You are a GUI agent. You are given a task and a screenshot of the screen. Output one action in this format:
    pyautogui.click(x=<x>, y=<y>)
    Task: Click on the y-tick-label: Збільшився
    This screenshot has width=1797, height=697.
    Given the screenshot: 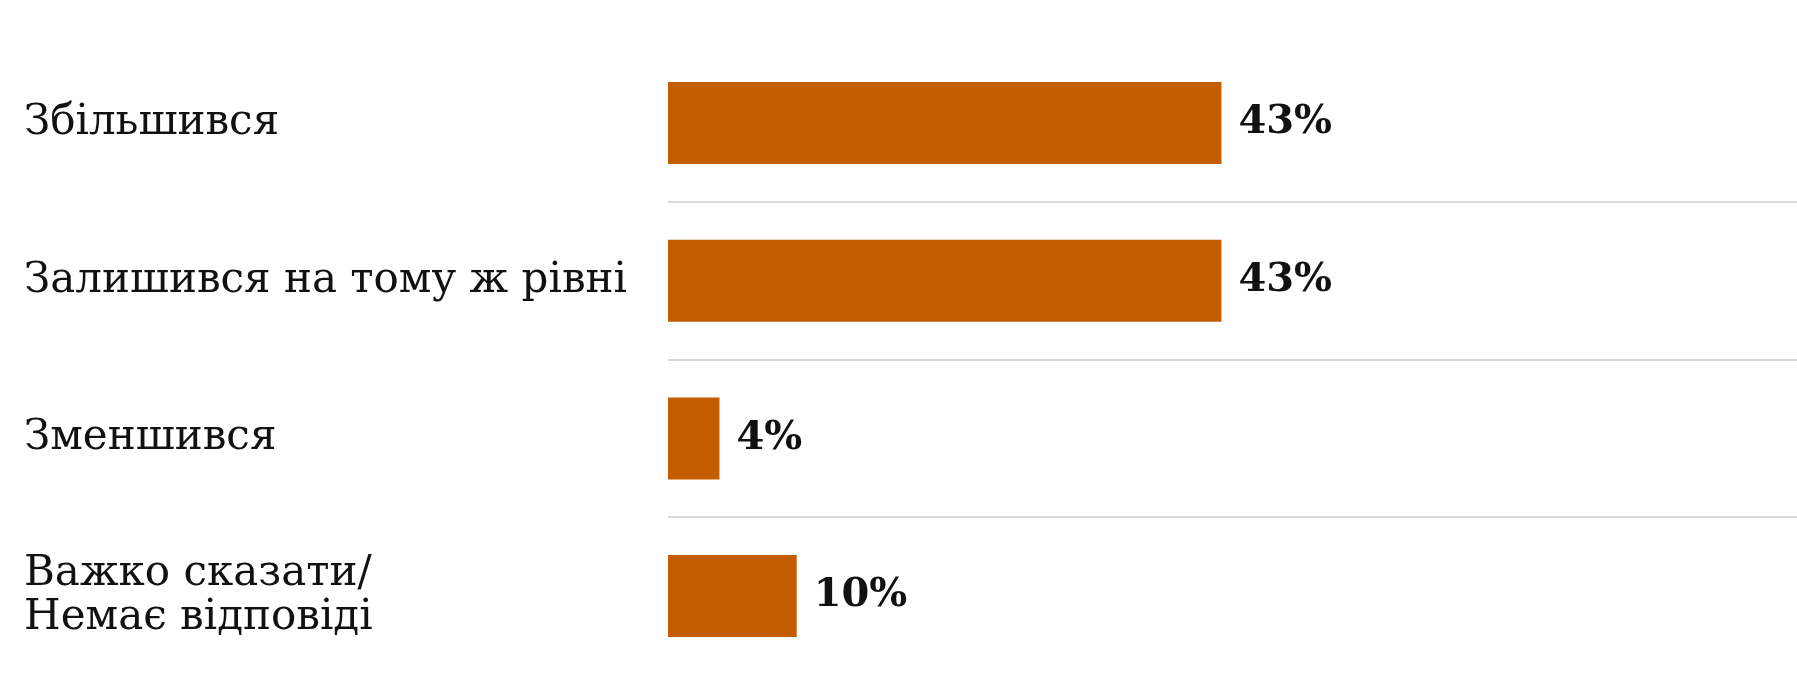 What is the action you would take?
    pyautogui.click(x=152, y=119)
    